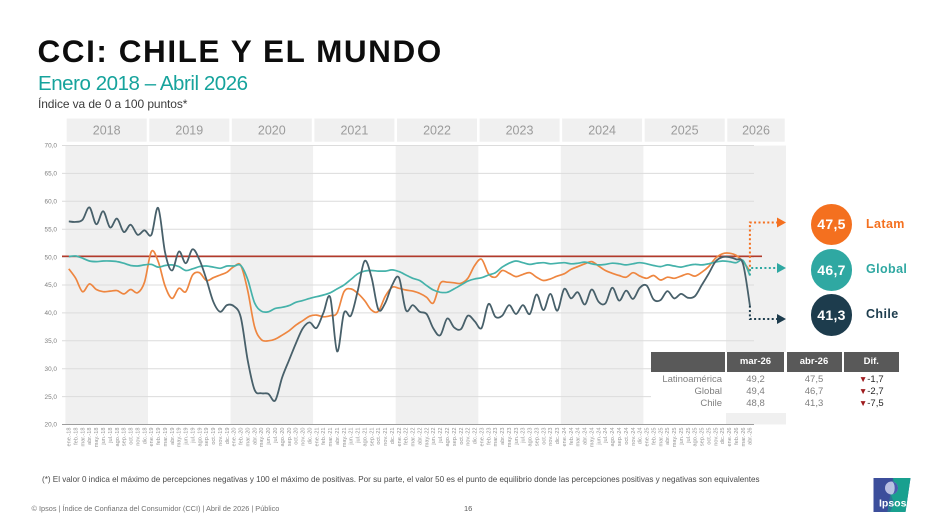 This screenshot has height=531, width=945. I want to click on svg-text: abr.-26, so click(751, 436).